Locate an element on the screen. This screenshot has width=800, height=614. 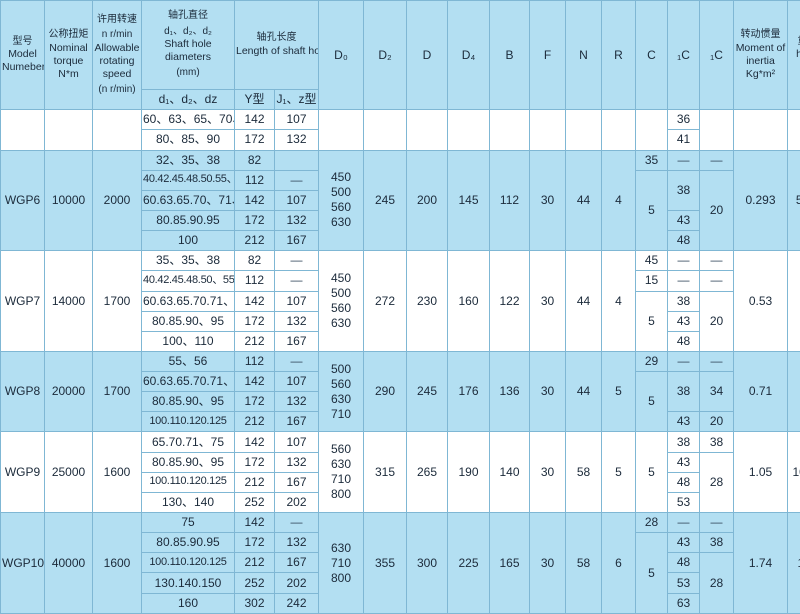
cell-f: 30 is located at coordinates (547, 301).